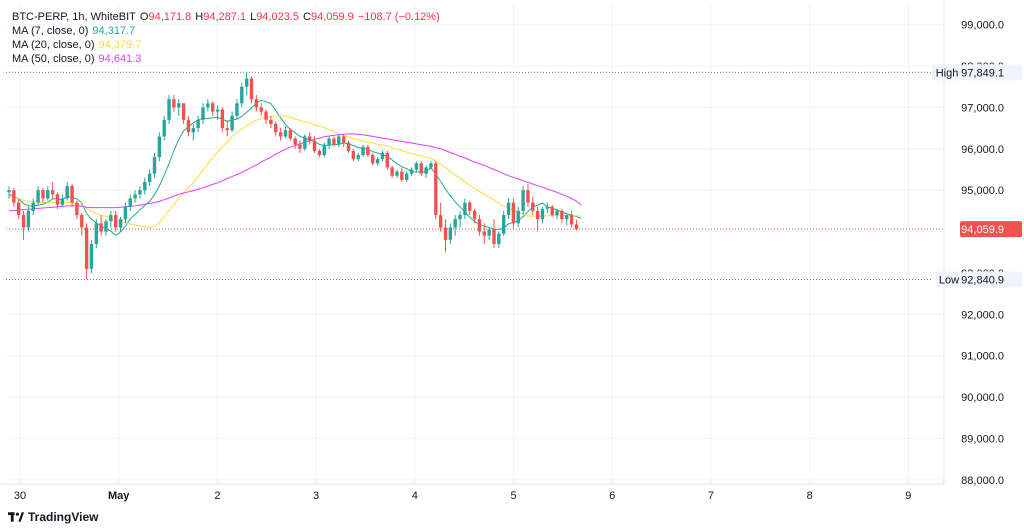 The height and width of the screenshot is (530, 1024). What do you see at coordinates (226, 59) in the screenshot?
I see `indicator-ma50: MA (50, close, 0) 94,641.3` at bounding box center [226, 59].